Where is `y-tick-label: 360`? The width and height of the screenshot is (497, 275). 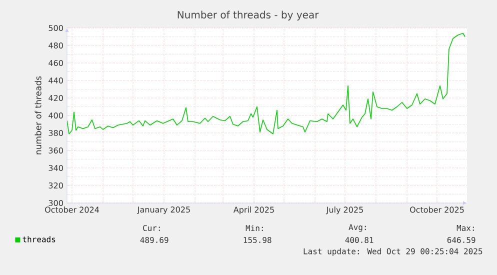
y-tick-label: 360 is located at coordinates (55, 150).